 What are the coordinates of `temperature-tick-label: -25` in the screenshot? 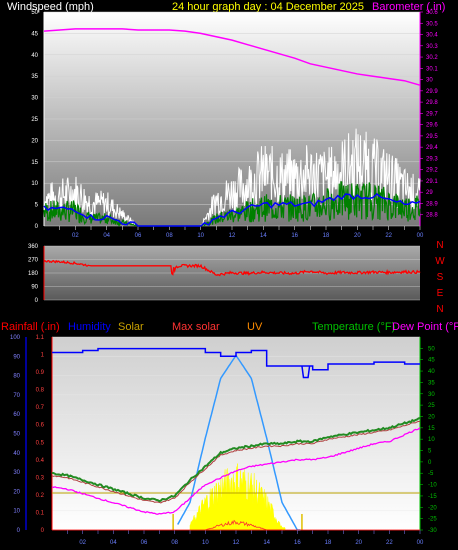 It's located at (432, 520).